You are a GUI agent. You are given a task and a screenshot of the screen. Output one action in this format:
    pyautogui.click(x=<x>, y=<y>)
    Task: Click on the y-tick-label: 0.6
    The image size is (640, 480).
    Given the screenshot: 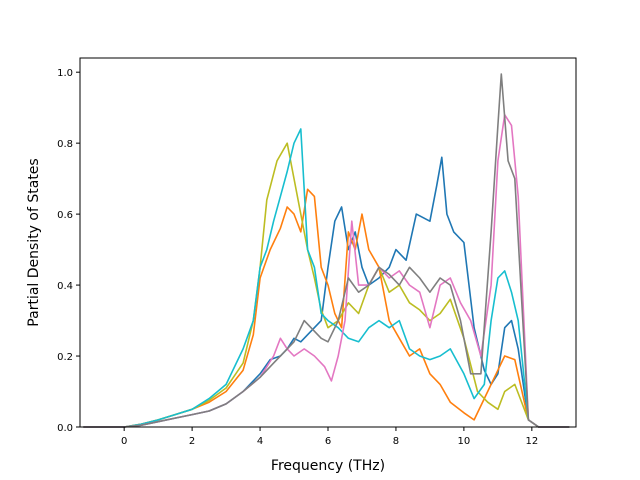 What is the action you would take?
    pyautogui.click(x=65, y=215)
    